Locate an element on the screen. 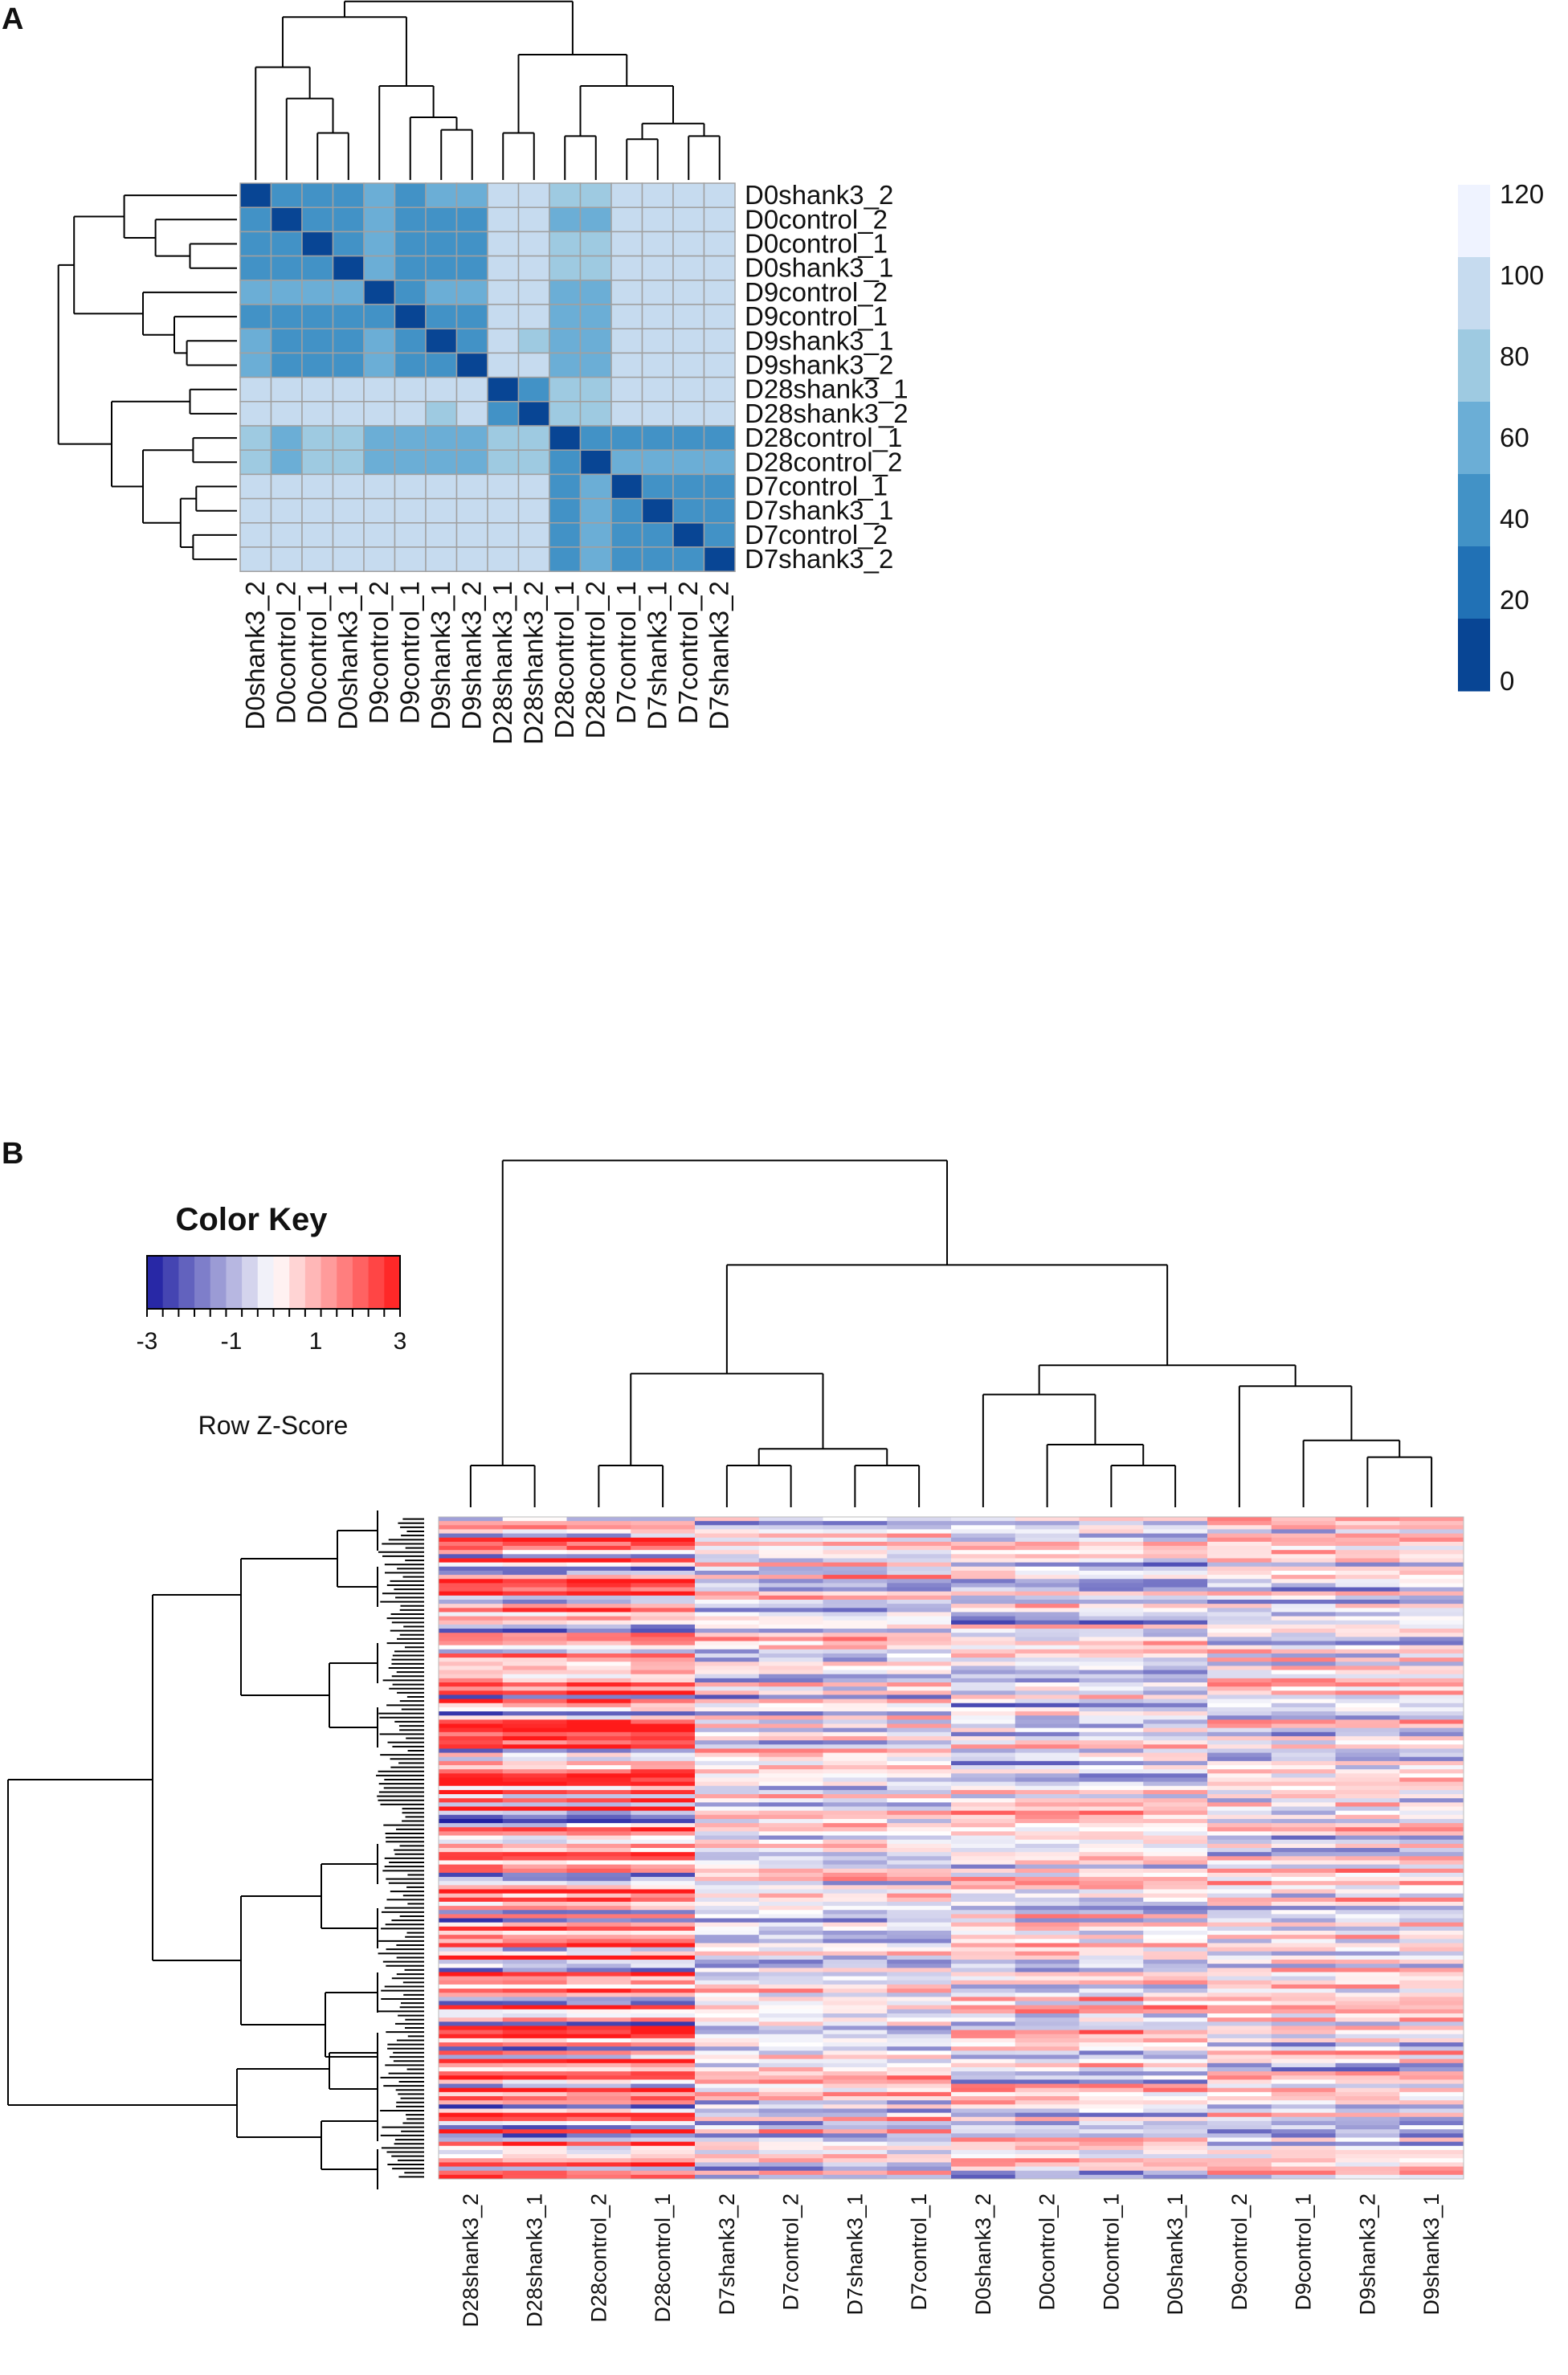  panel-a-column-dendrogram is located at coordinates (488, 90).